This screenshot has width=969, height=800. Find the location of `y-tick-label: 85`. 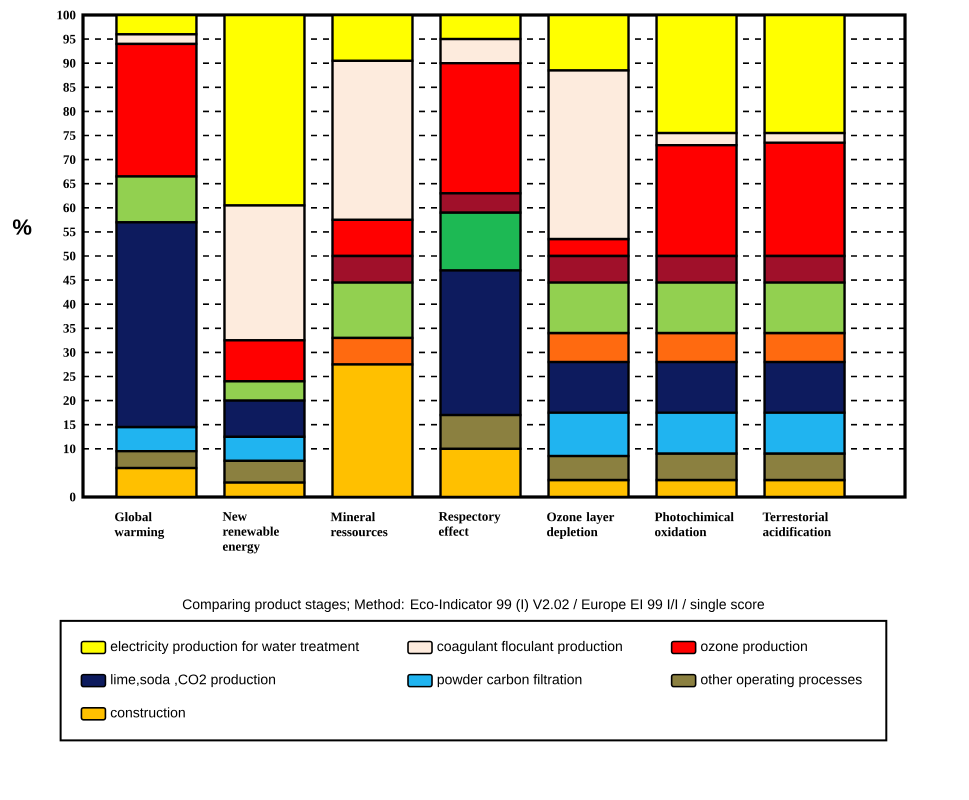

y-tick-label: 85 is located at coordinates (69, 87).